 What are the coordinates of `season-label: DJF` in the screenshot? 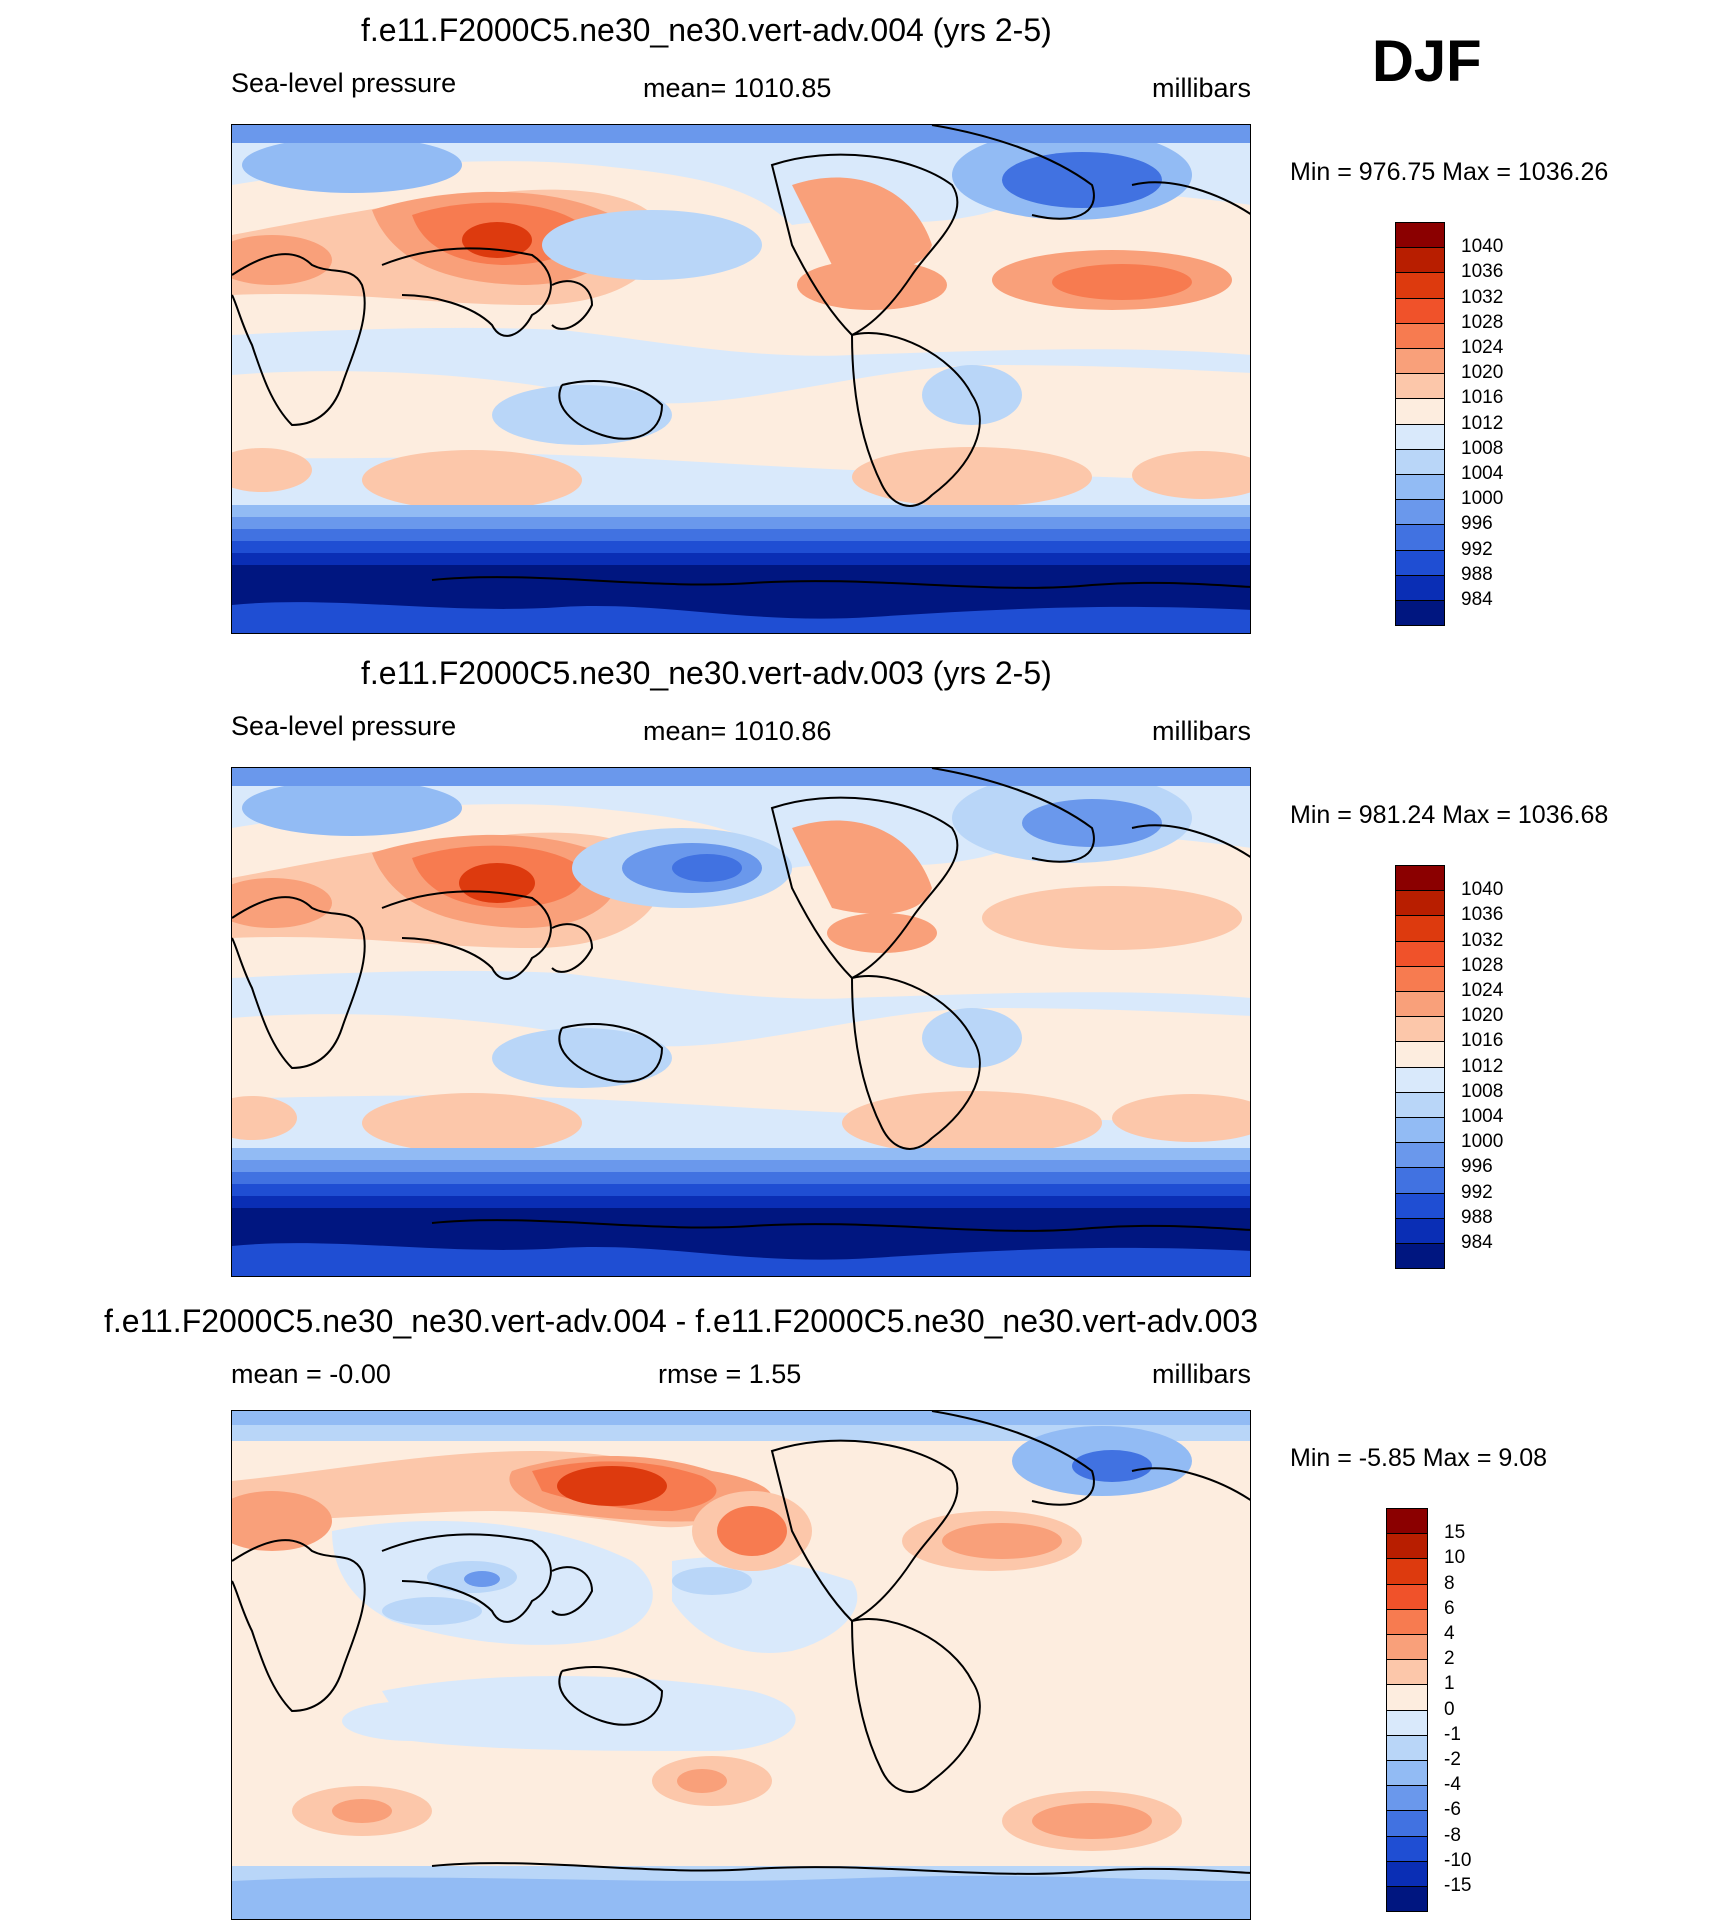 It's located at (1427, 61).